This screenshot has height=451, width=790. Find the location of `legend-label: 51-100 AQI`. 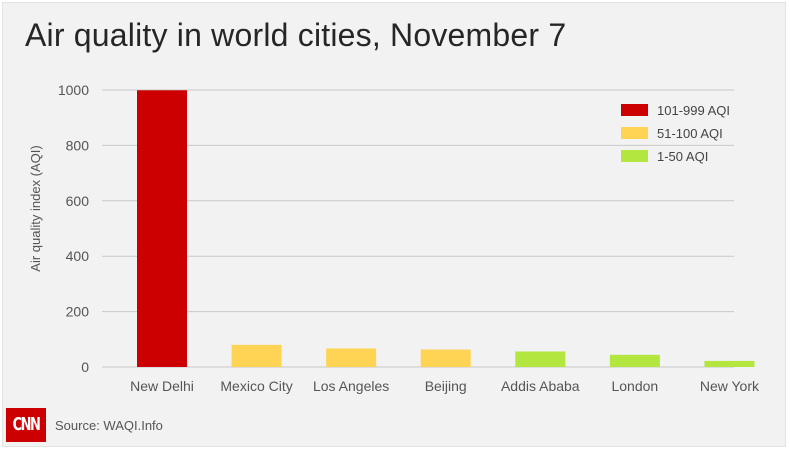

legend-label: 51-100 AQI is located at coordinates (690, 133).